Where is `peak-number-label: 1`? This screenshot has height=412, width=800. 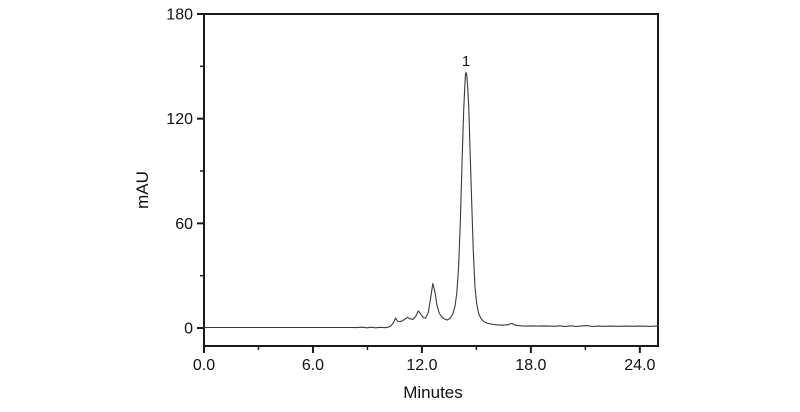 peak-number-label: 1 is located at coordinates (466, 61).